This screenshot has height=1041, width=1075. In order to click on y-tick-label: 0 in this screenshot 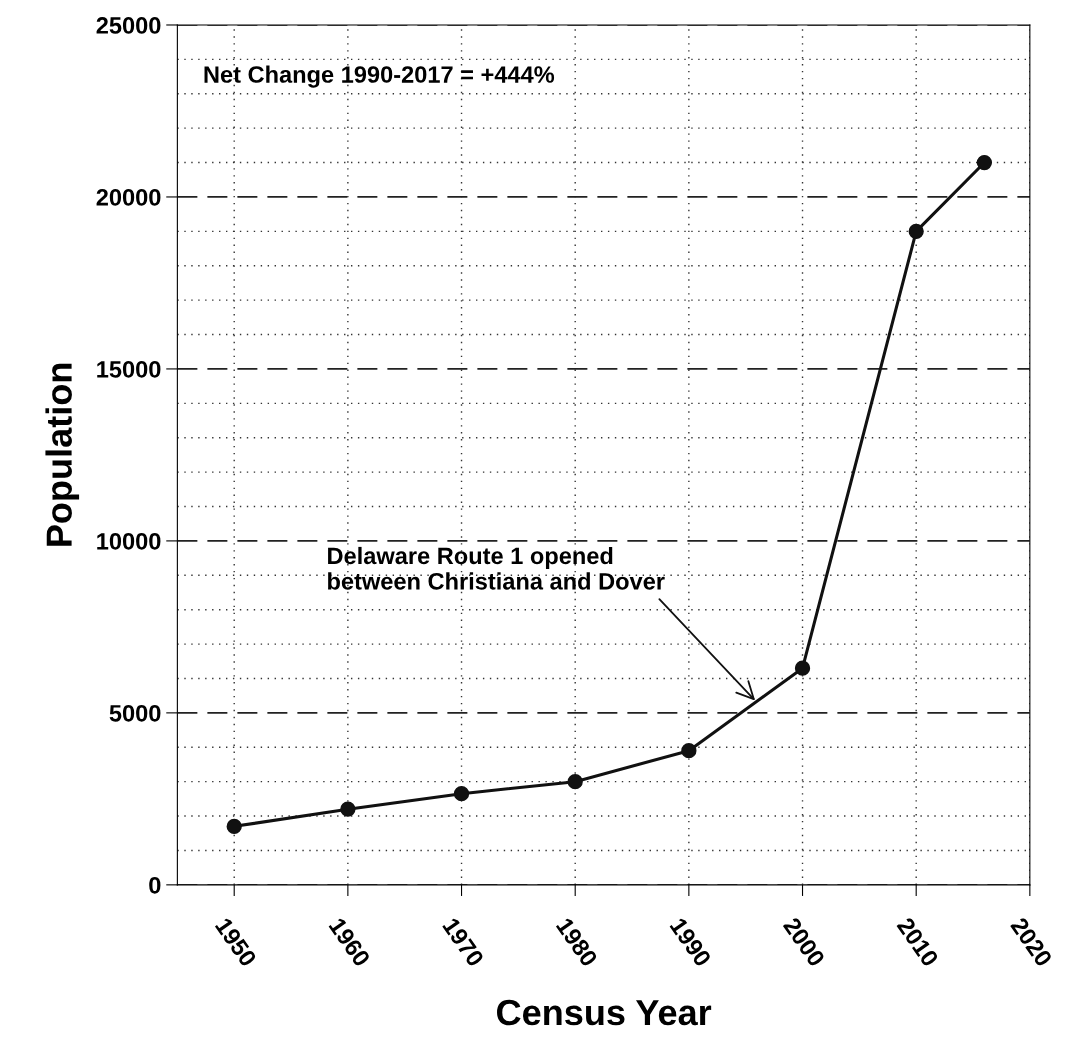, I will do `click(155, 885)`.